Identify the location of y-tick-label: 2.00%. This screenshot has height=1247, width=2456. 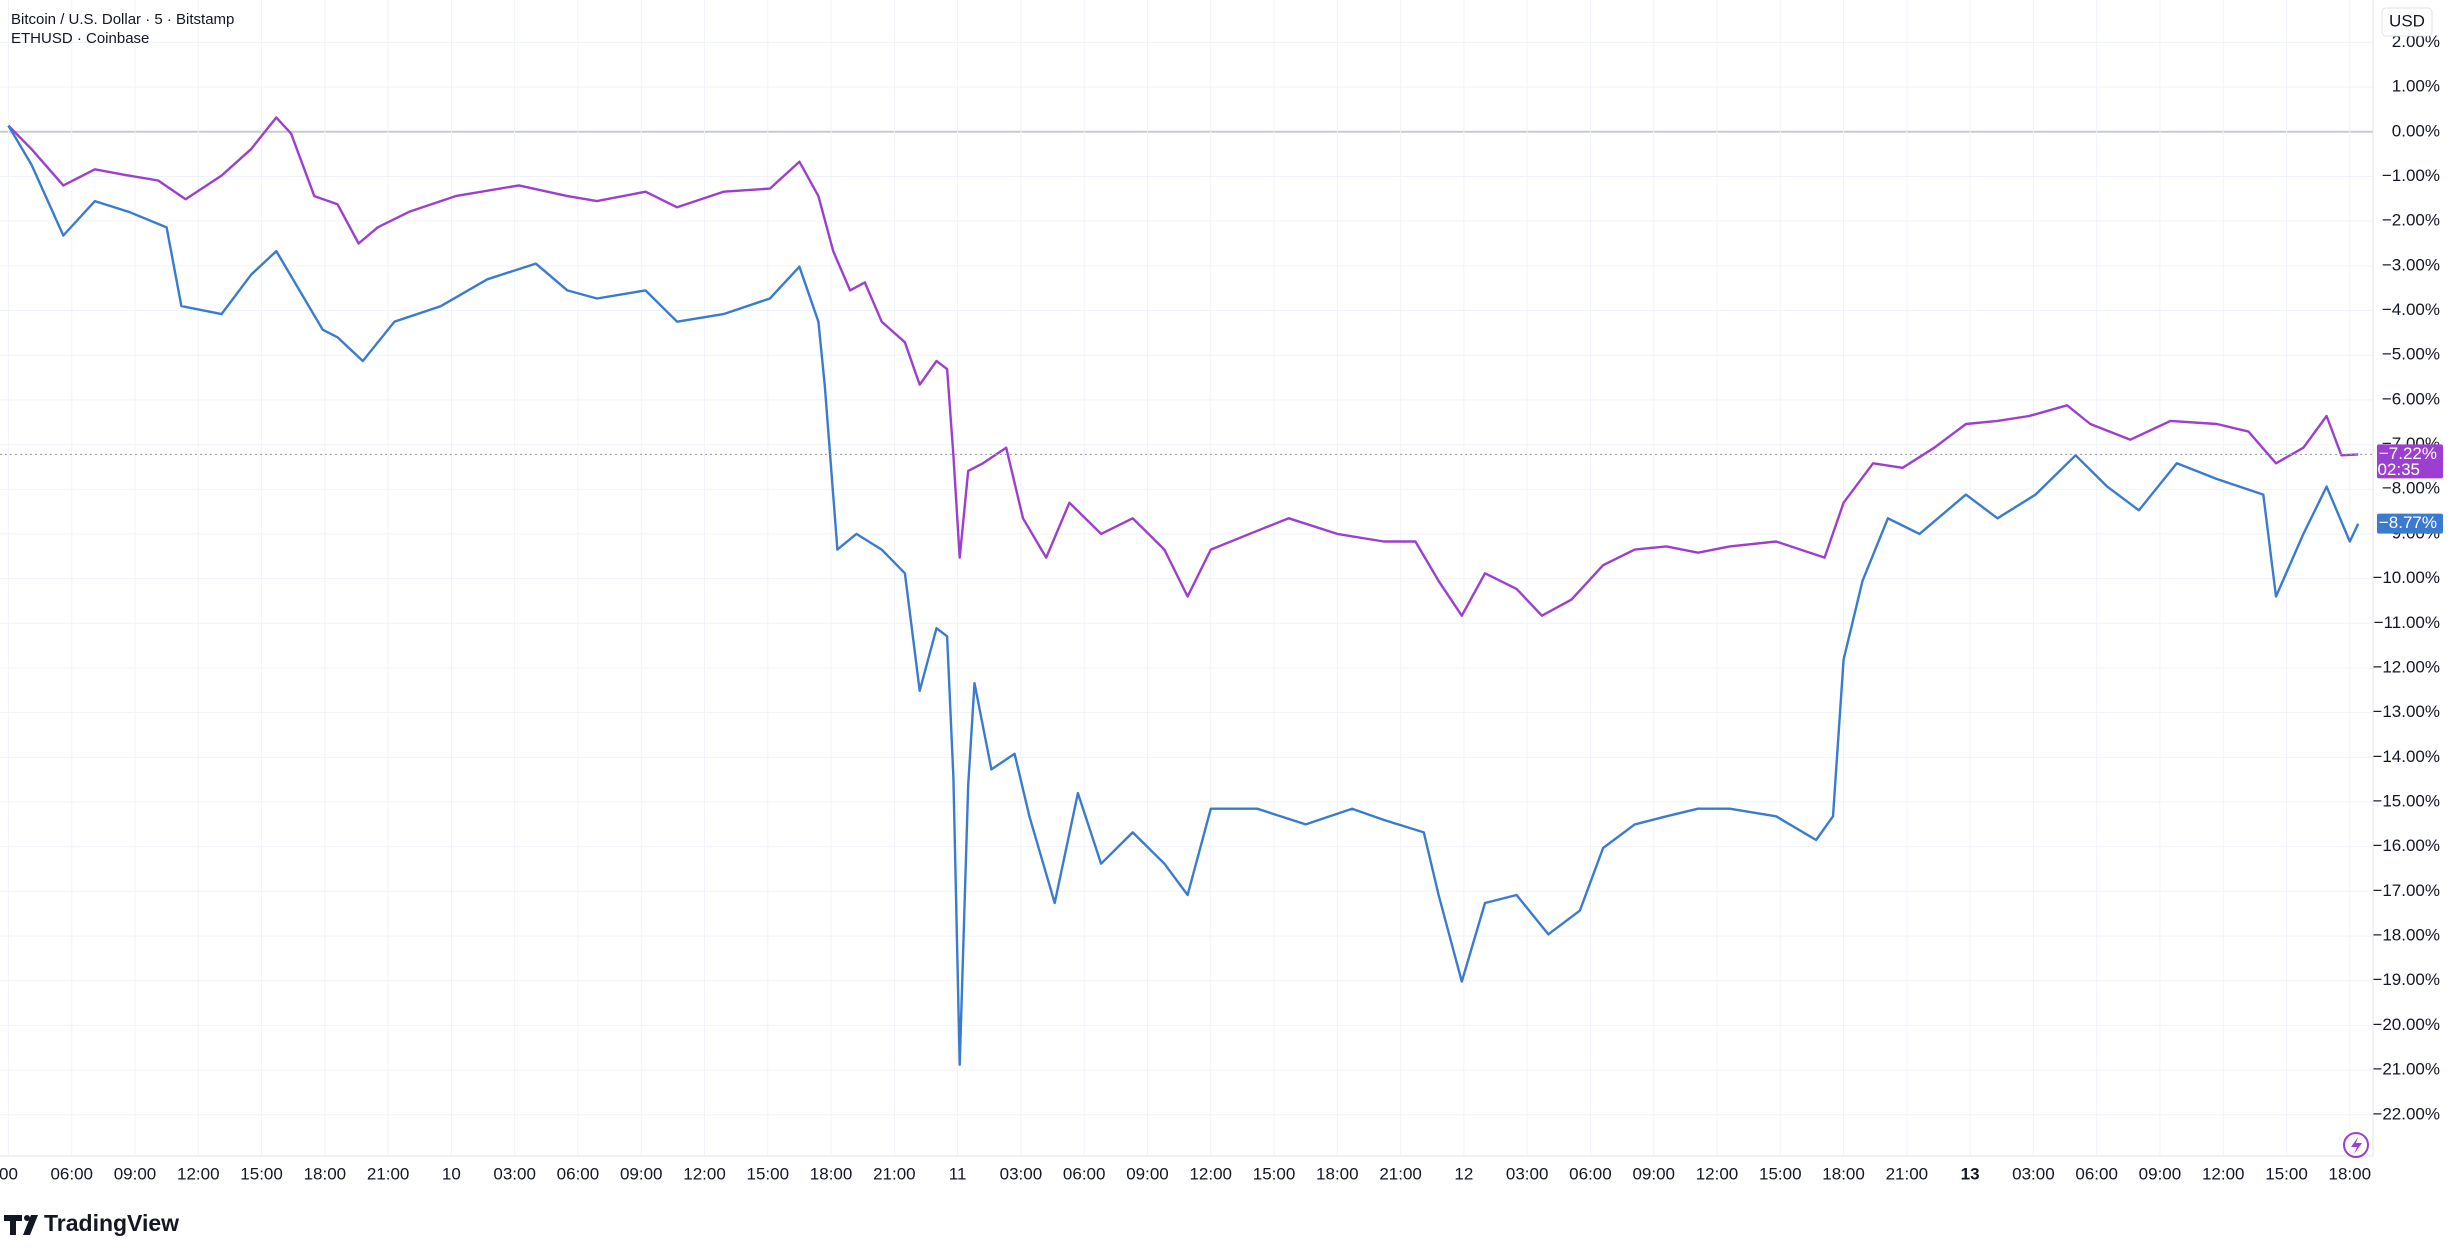
(2416, 41).